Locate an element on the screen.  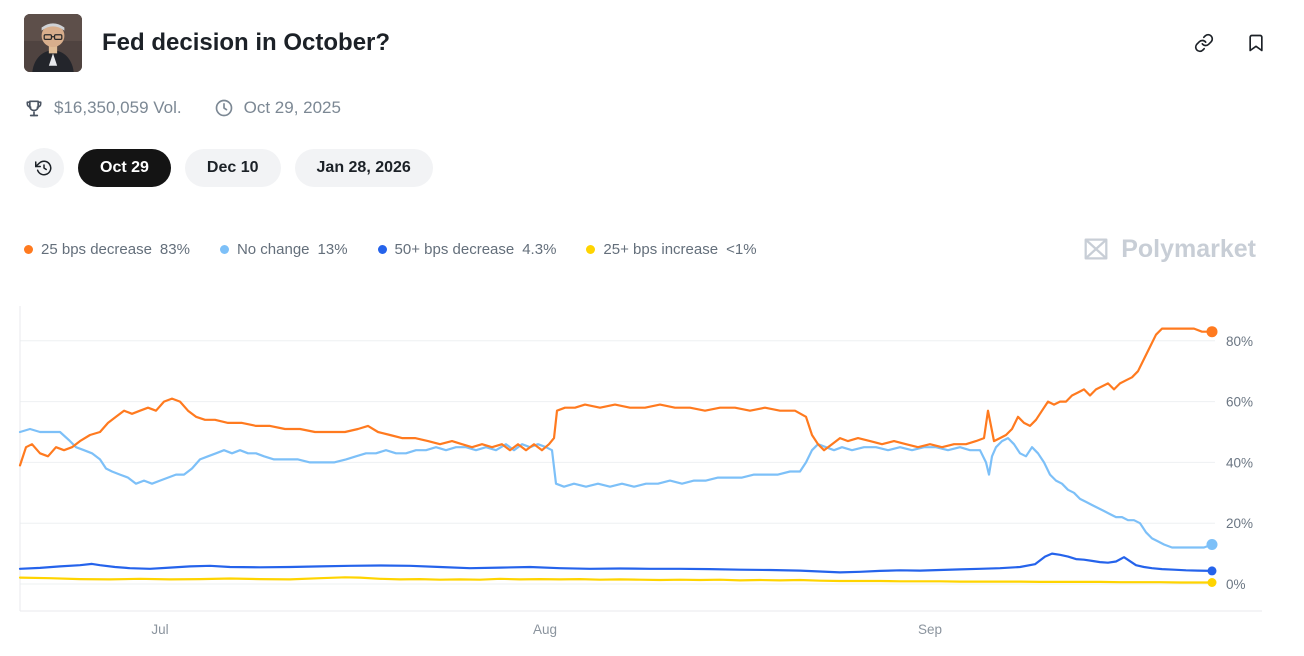
legend-value: <1% is located at coordinates (741, 249).